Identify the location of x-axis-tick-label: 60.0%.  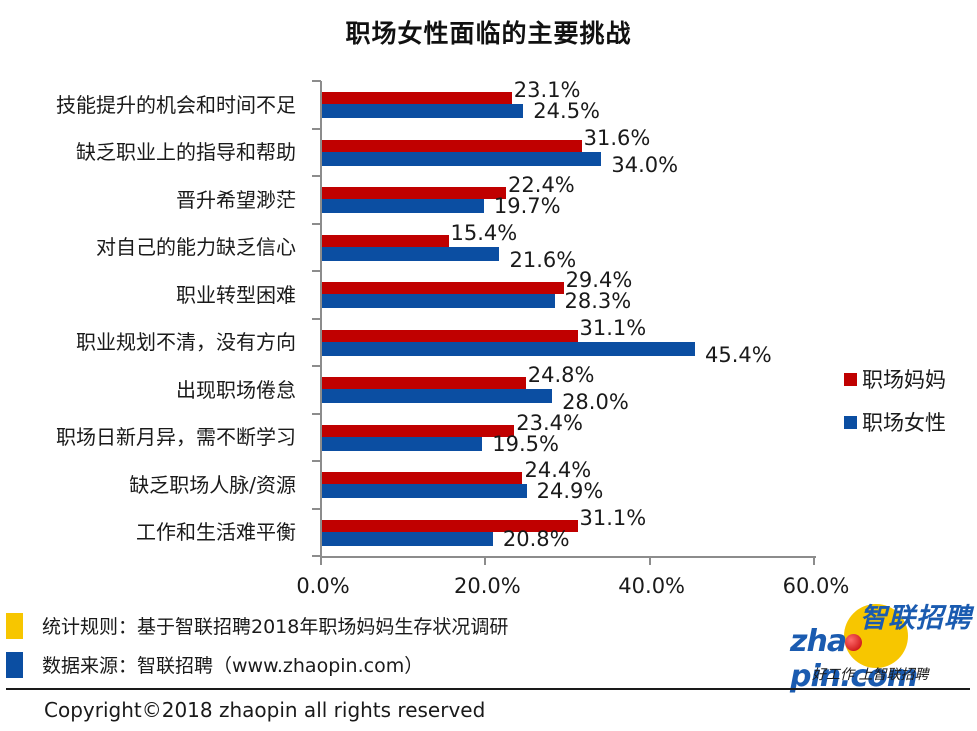
(816, 586).